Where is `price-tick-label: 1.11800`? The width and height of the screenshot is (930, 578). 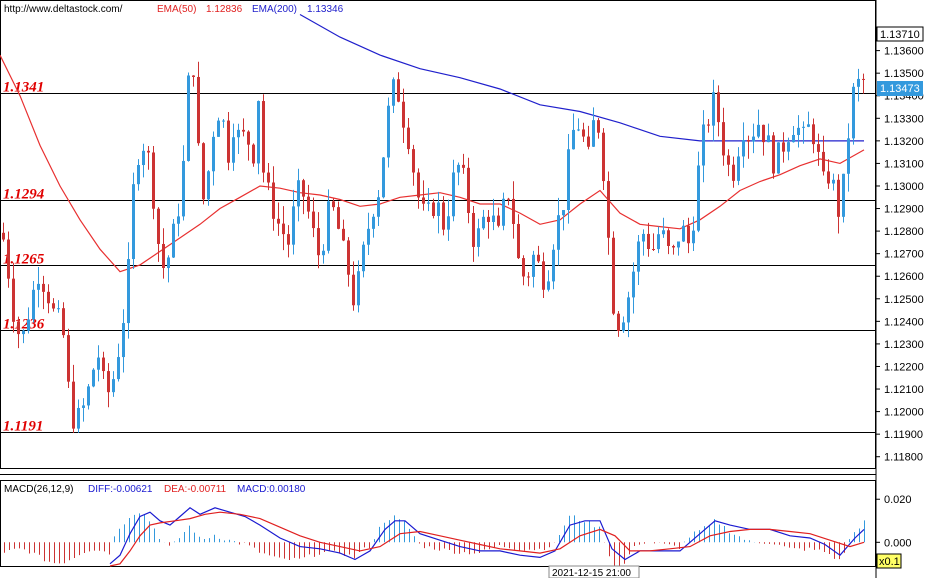 price-tick-label: 1.11800 is located at coordinates (903, 458).